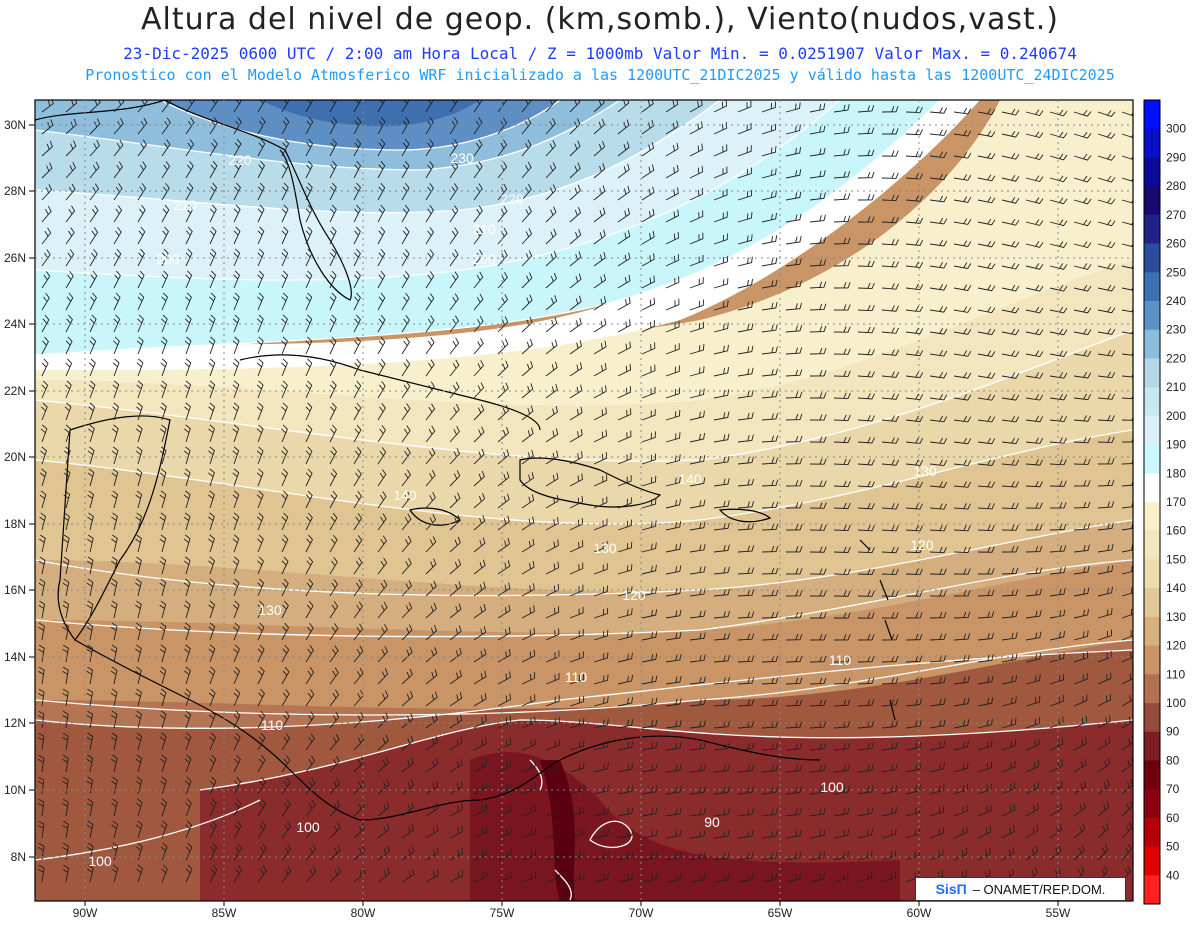  Describe the element at coordinates (1176, 244) in the screenshot. I see `colorbar-label: 260` at that location.